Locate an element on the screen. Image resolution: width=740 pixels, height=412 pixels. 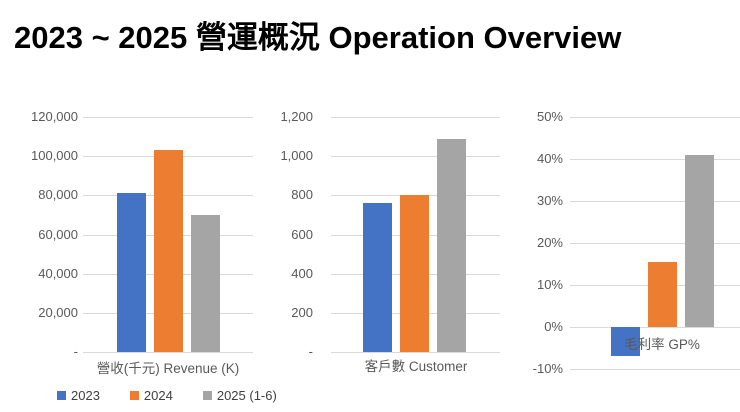
legend-item-2024: 2024 is located at coordinates (151, 395).